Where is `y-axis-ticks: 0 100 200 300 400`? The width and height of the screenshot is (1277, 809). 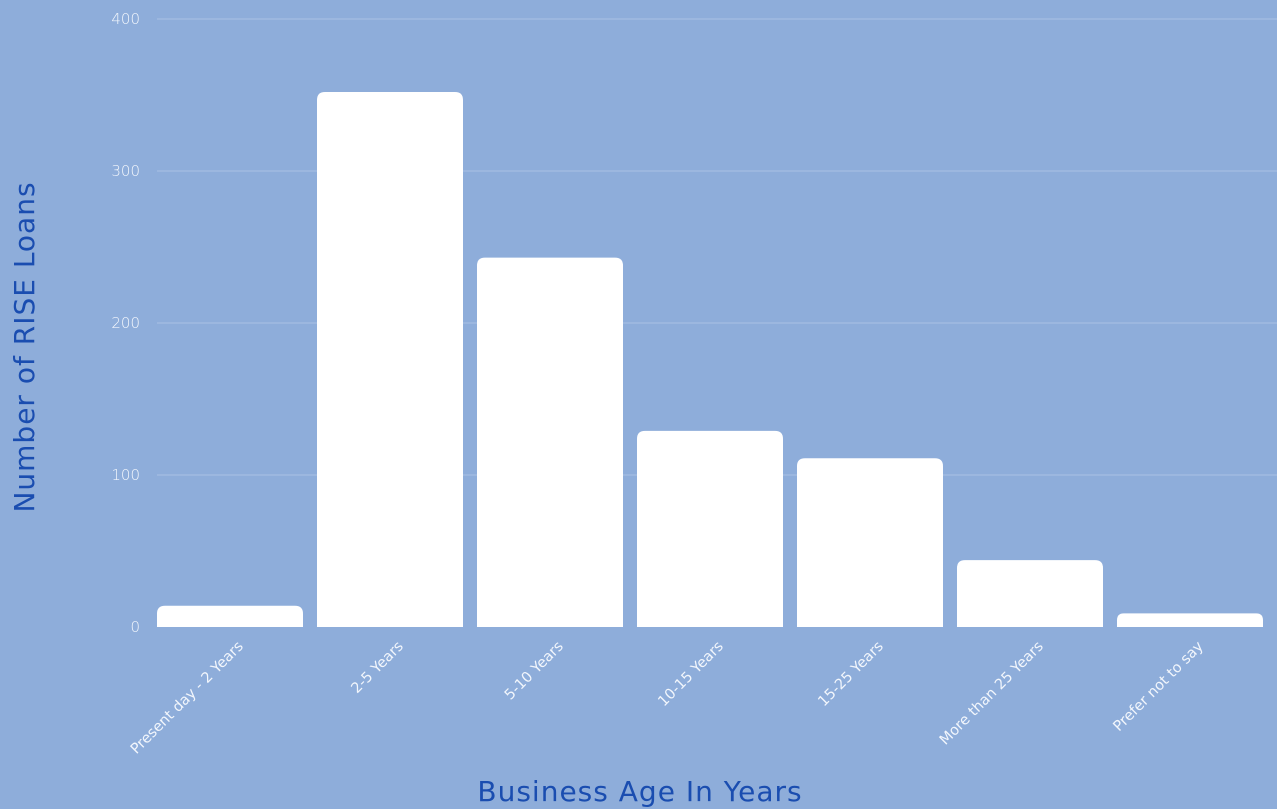 y-axis-ticks: 0 100 200 300 400 is located at coordinates (125, 323).